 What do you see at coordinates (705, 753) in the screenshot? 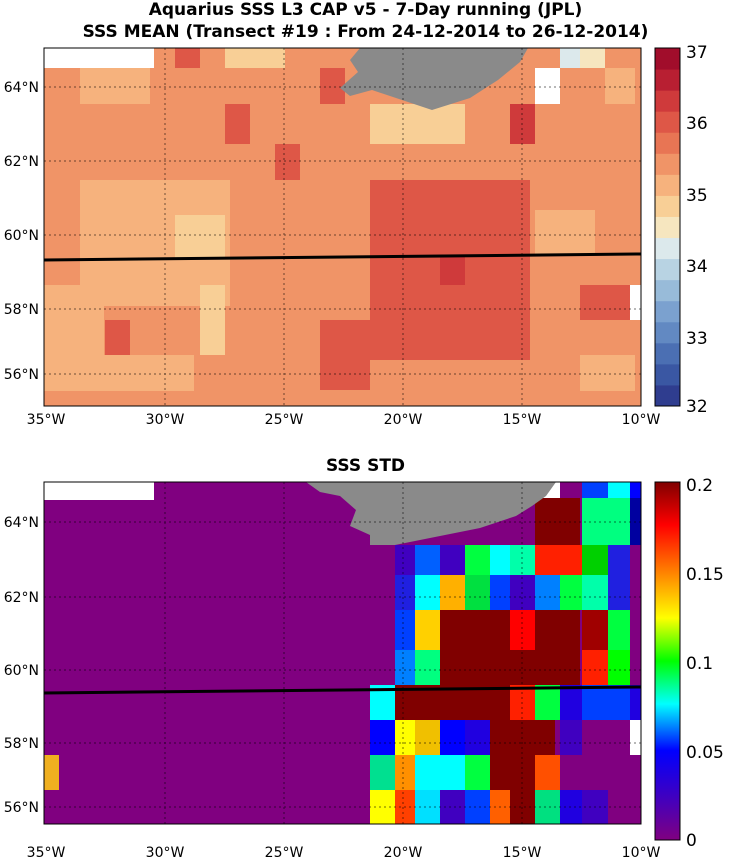
I see `colorbar-tick: 0.05` at bounding box center [705, 753].